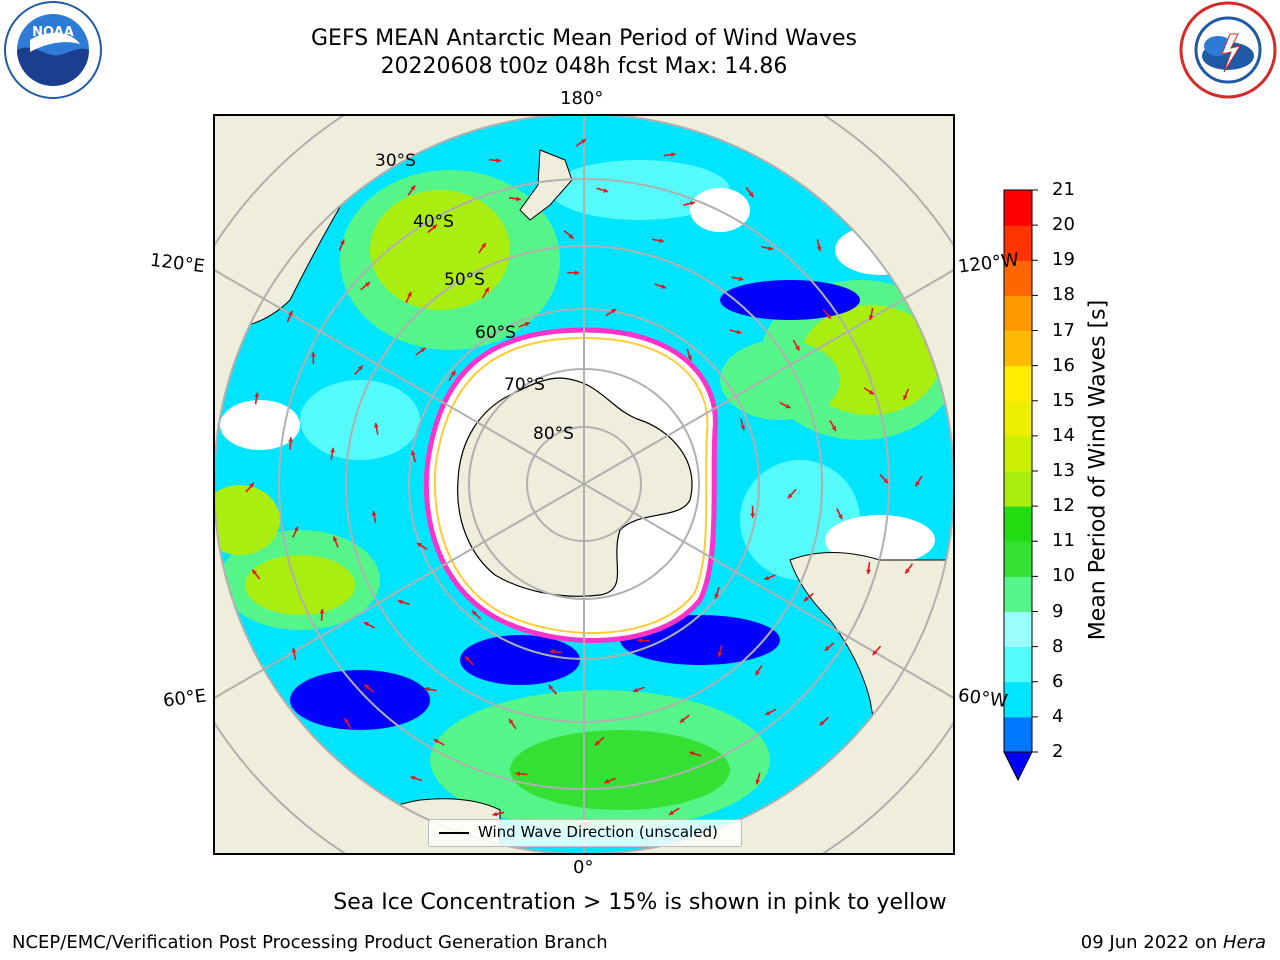 This screenshot has height=960, width=1280. What do you see at coordinates (583, 867) in the screenshot?
I see `lon-label-0: 0°` at bounding box center [583, 867].